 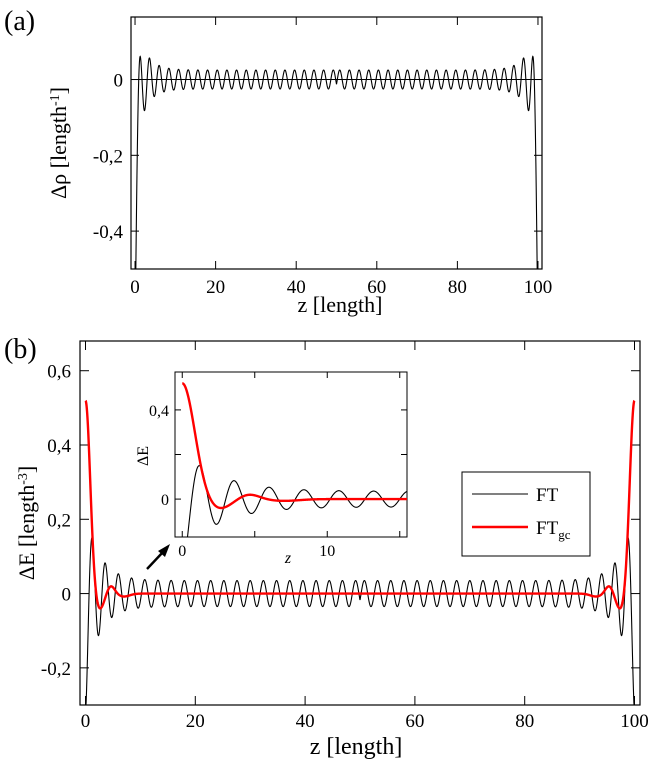 What do you see at coordinates (340, 304) in the screenshot?
I see `panel-a-xlabel: z [length]` at bounding box center [340, 304].